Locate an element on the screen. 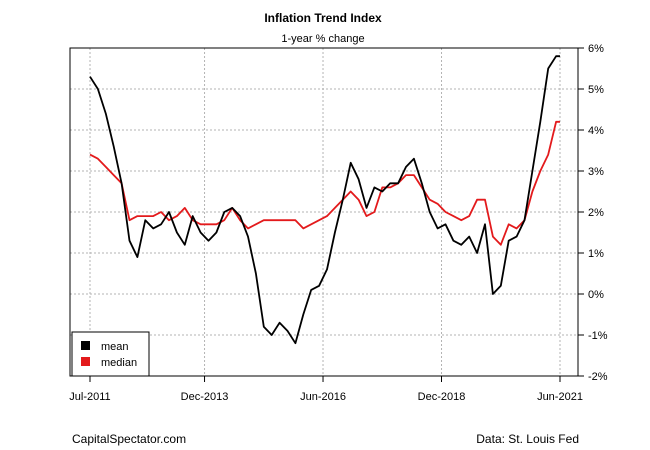 The width and height of the screenshot is (650, 450). x-tick-label: Jun-2021 is located at coordinates (560, 397).